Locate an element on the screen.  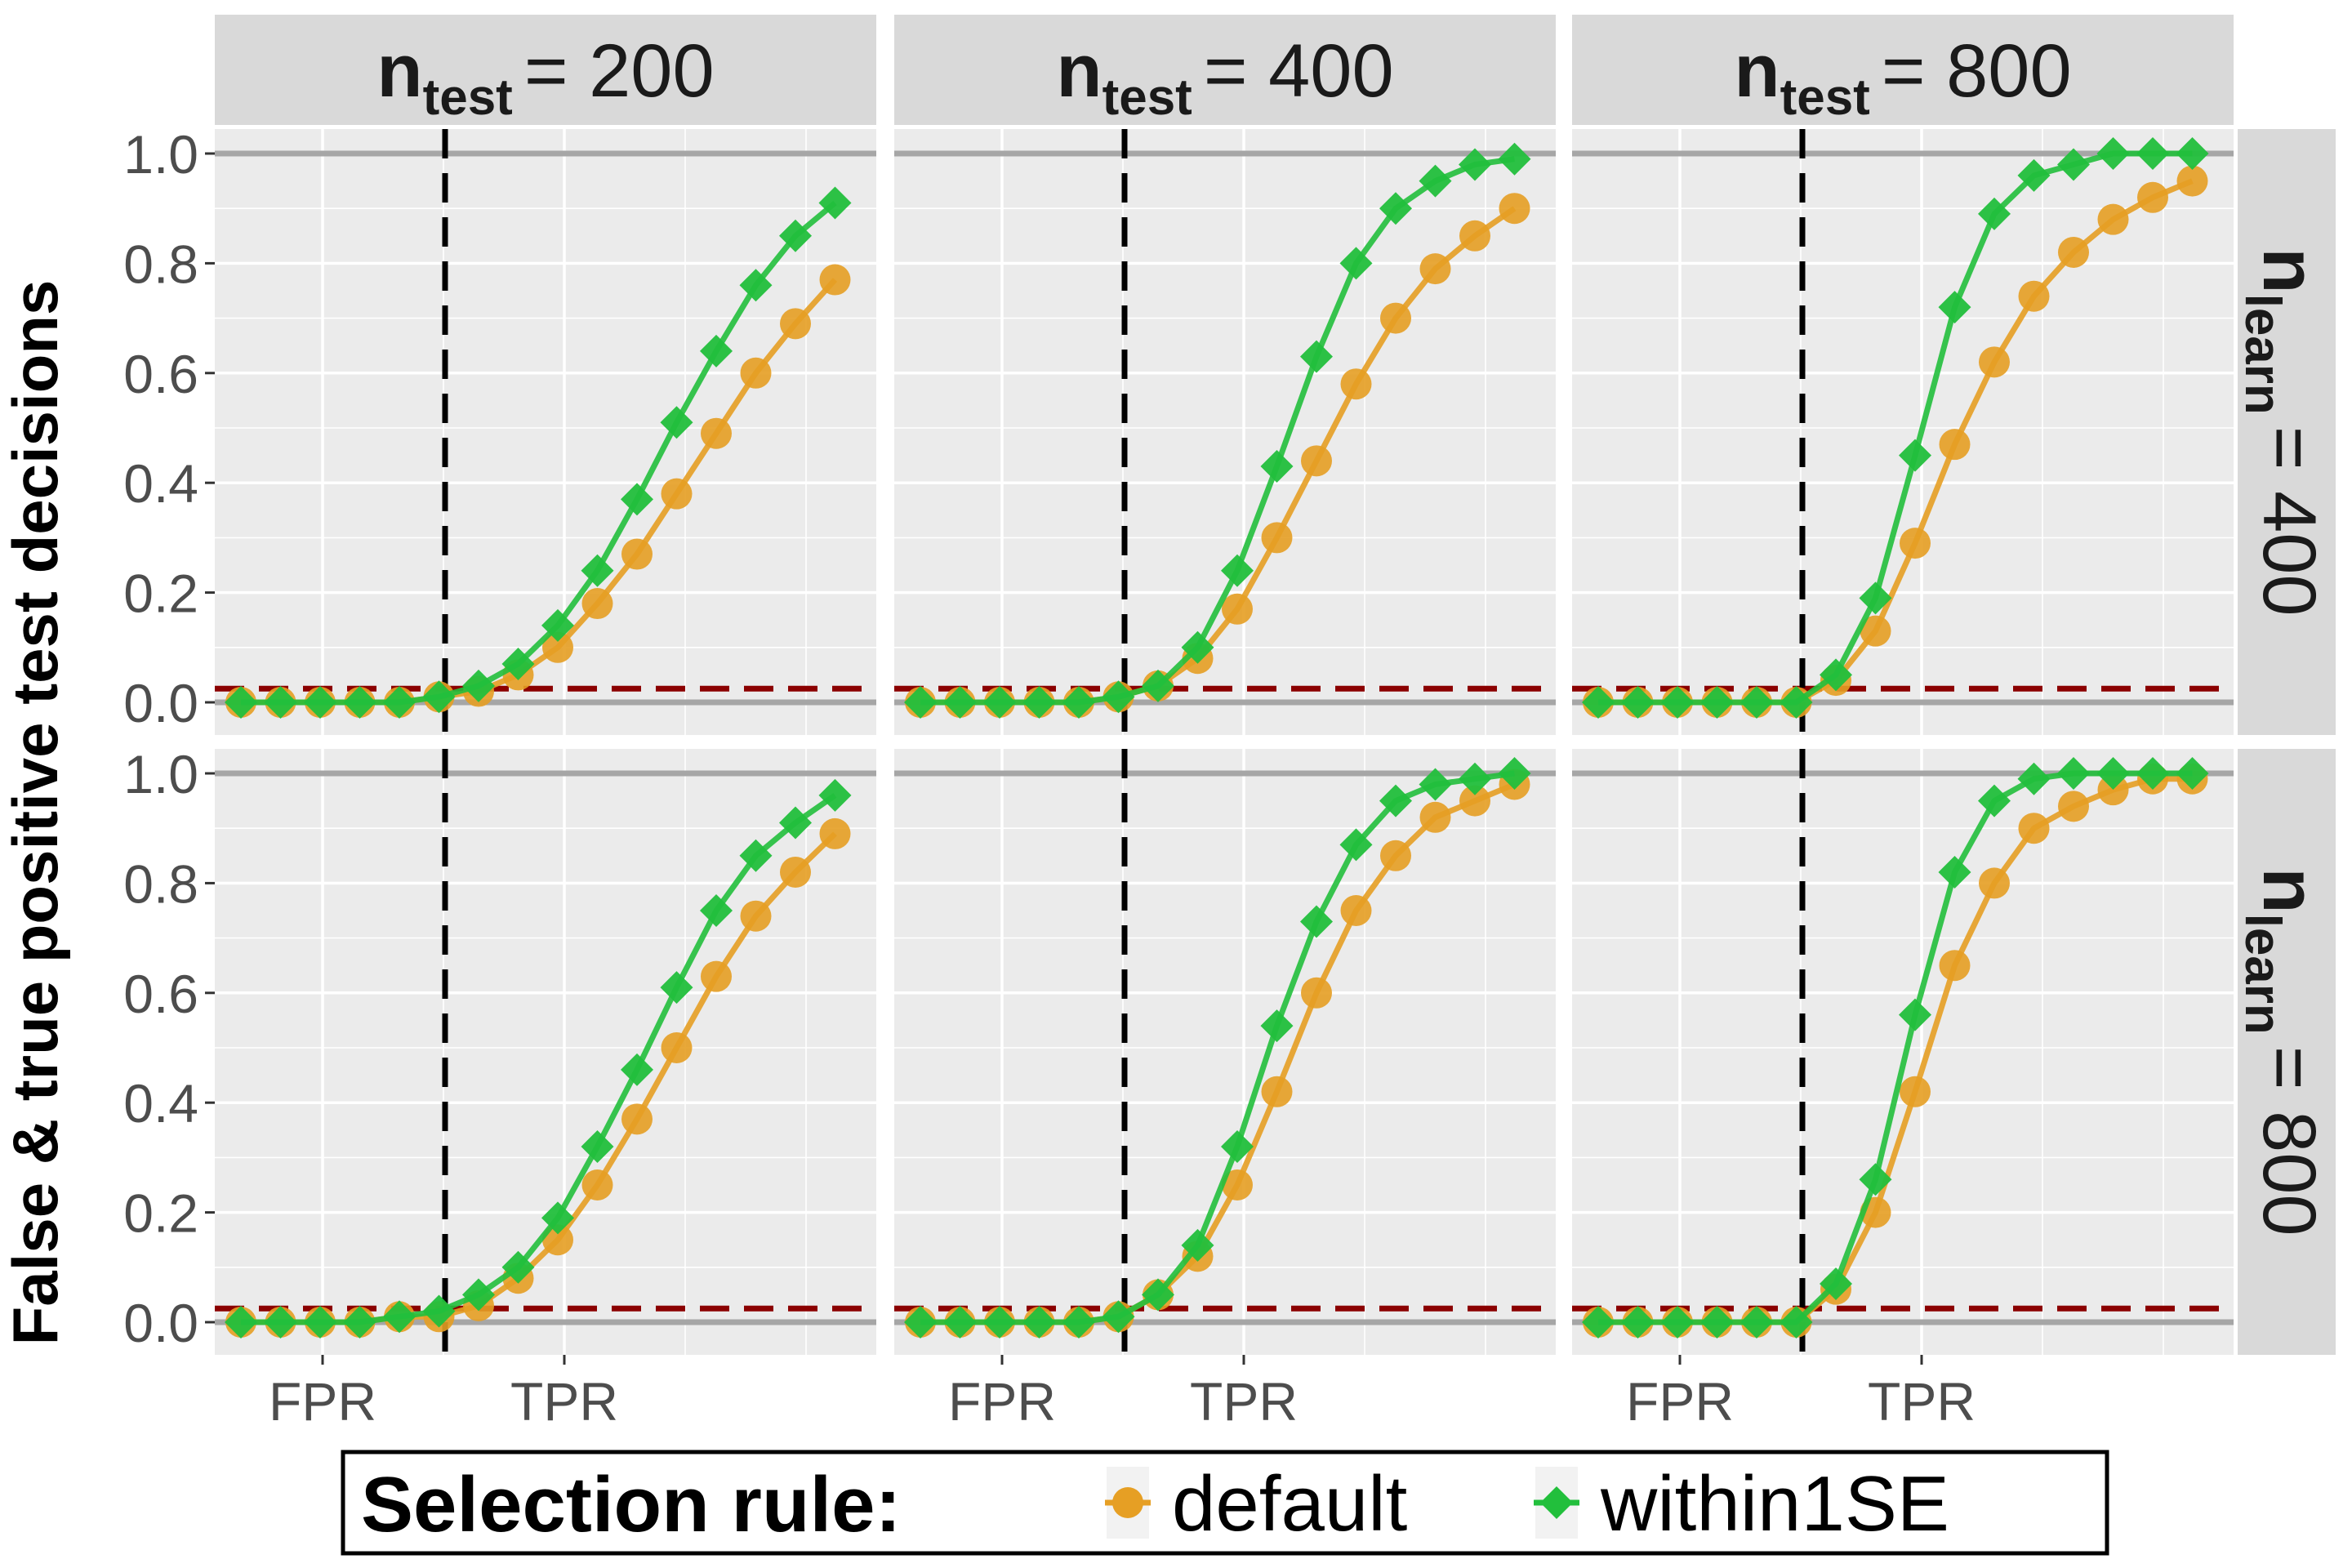
row-strip-label: nlearn = 800 is located at coordinates (2282, 1051).